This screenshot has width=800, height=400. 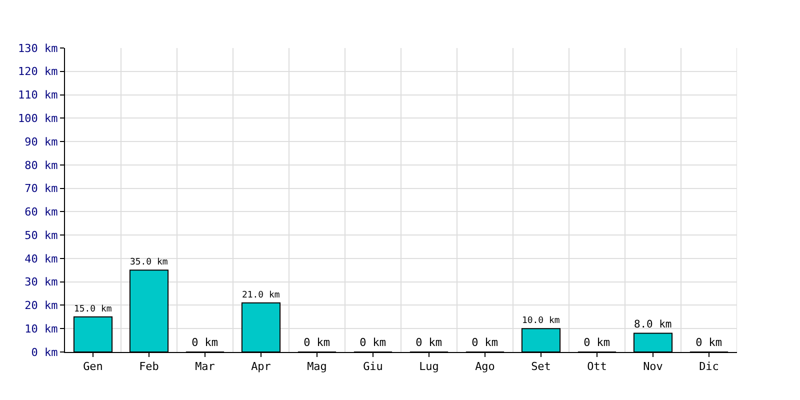 I want to click on y-tick-label: 50 km, so click(x=41, y=235).